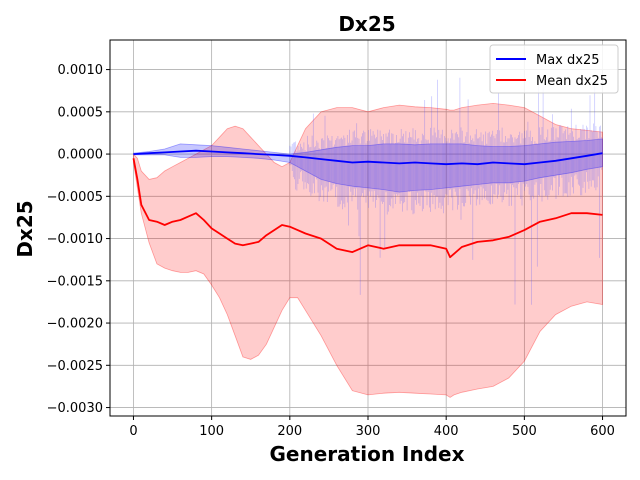 This screenshot has width=640, height=480. Describe the element at coordinates (572, 81) in the screenshot. I see `legend-label-mean: Mean dx25` at that location.